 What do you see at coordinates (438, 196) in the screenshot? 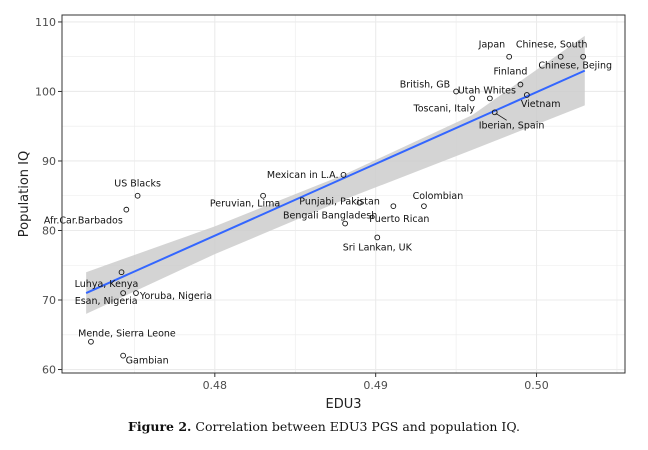
I see `point-label: Colombian` at bounding box center [438, 196].